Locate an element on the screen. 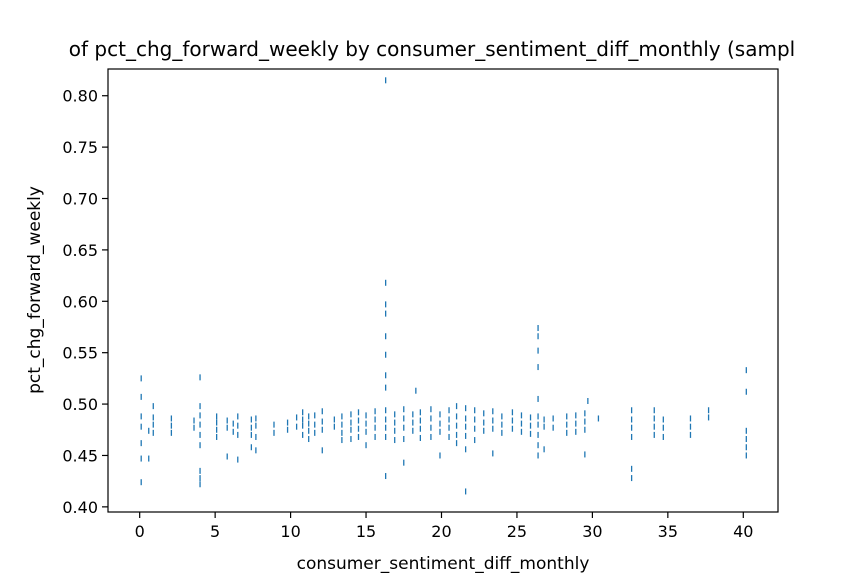  y-tick-label: 0.40 is located at coordinates (80, 507).